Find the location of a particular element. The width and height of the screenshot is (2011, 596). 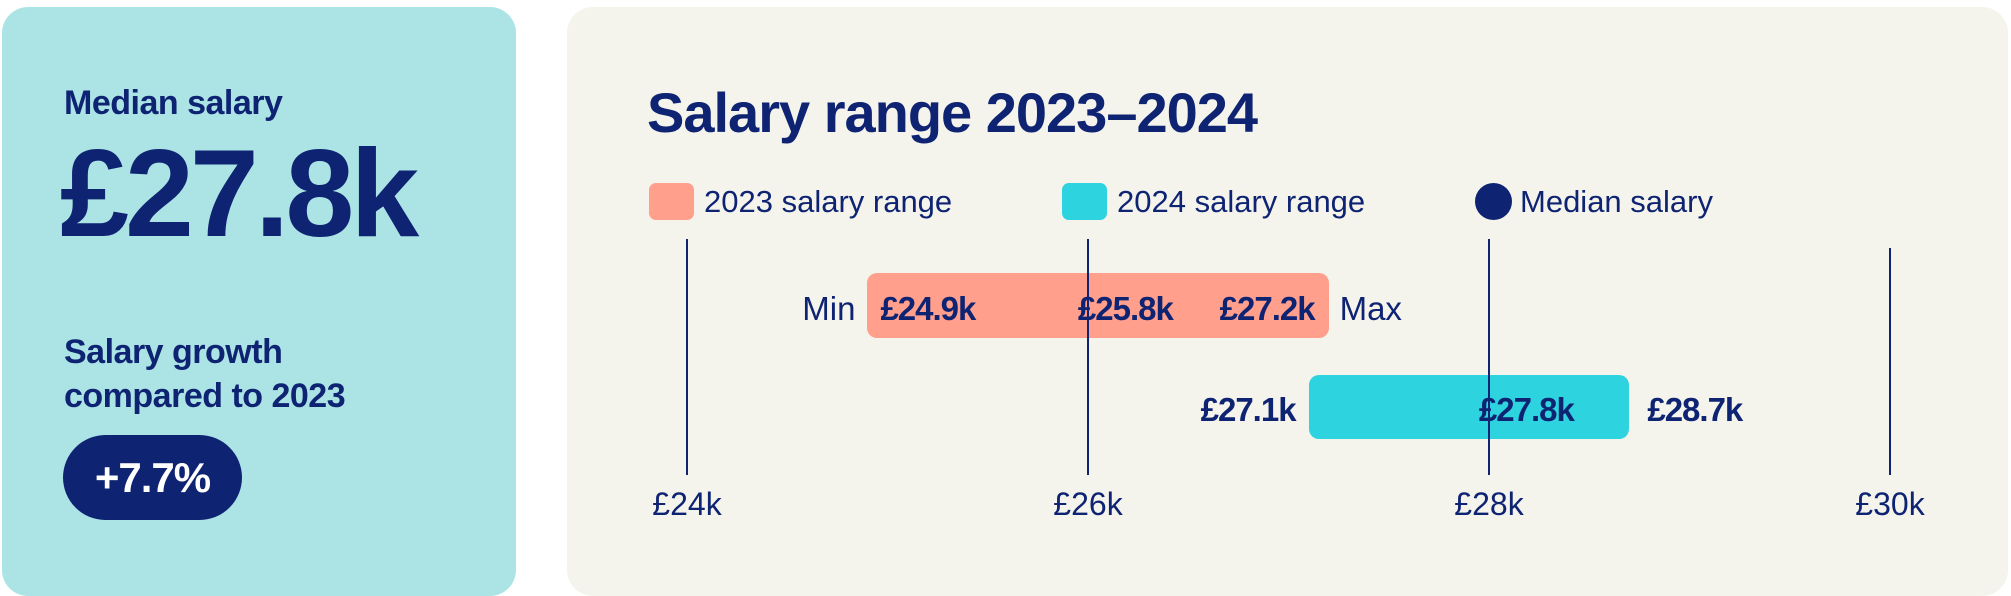

legend-dot-median is located at coordinates (1493, 201).